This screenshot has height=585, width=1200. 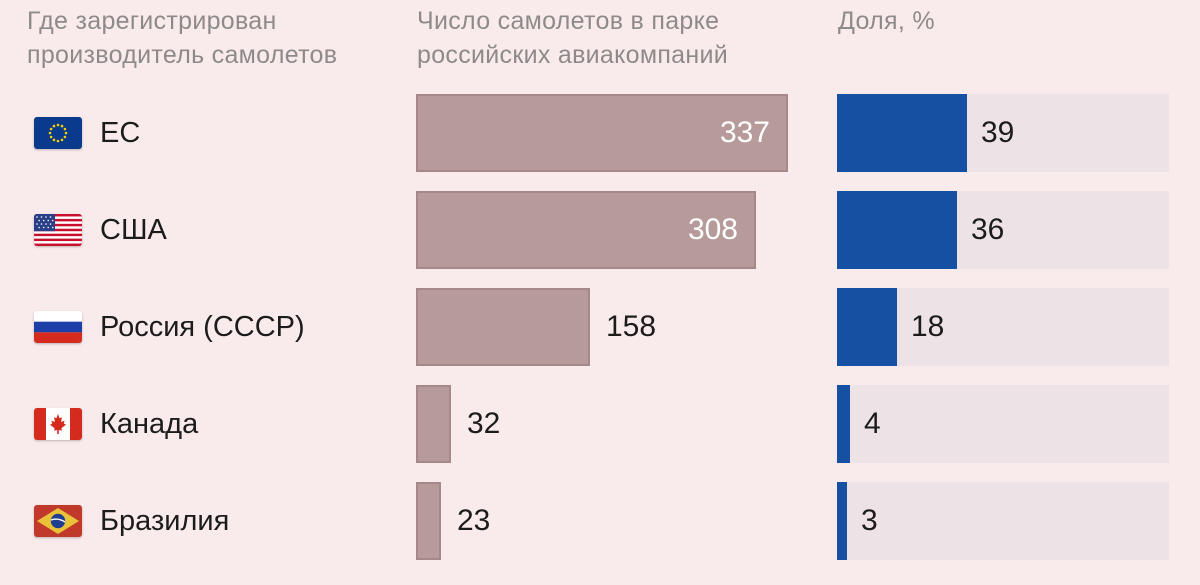 I want to click on count-value-label: 23, so click(x=474, y=520).